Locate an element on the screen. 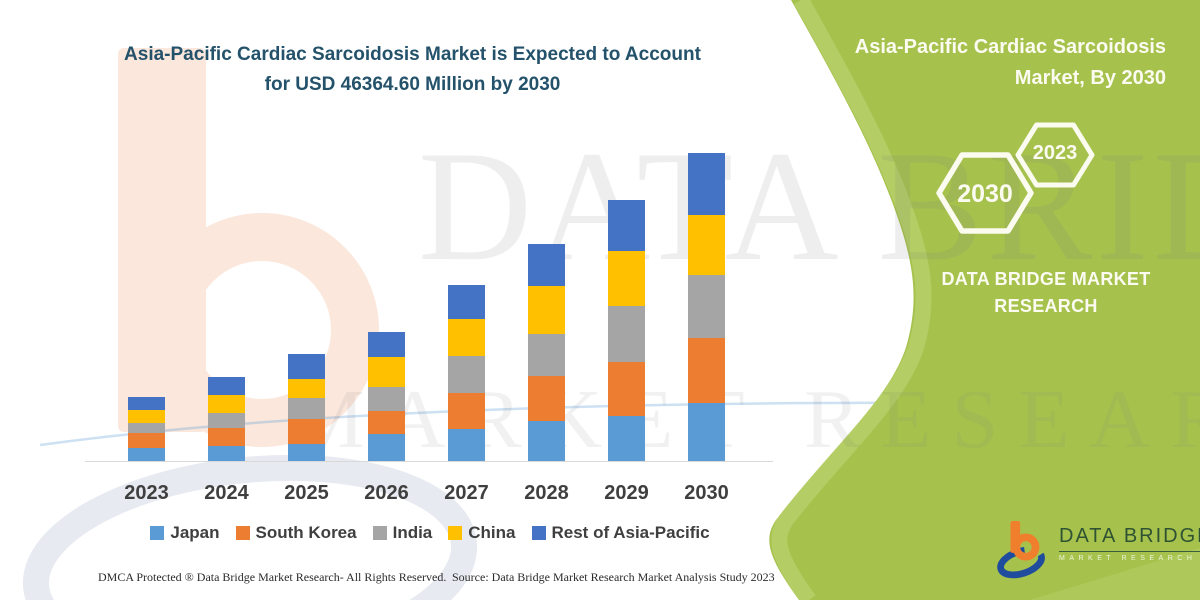 The width and height of the screenshot is (1200, 600). bar-2030 is located at coordinates (706, 307).